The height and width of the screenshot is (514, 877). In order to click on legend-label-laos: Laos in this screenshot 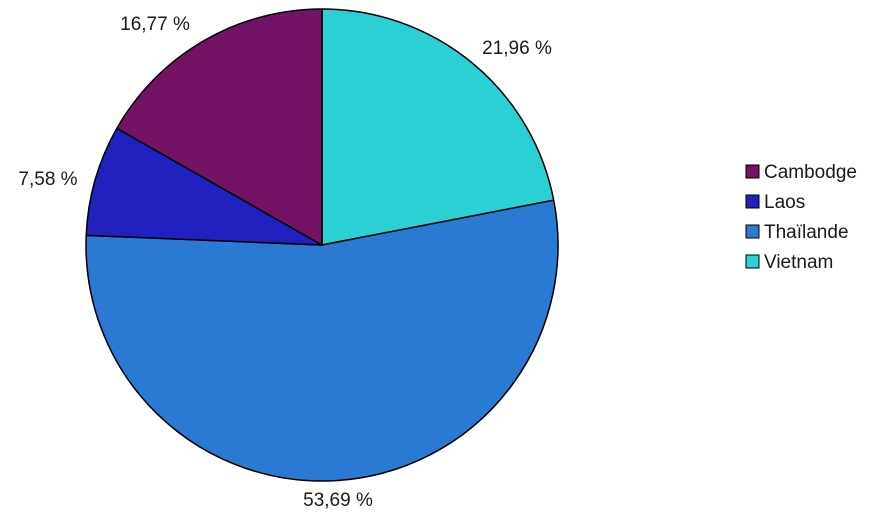, I will do `click(784, 202)`.